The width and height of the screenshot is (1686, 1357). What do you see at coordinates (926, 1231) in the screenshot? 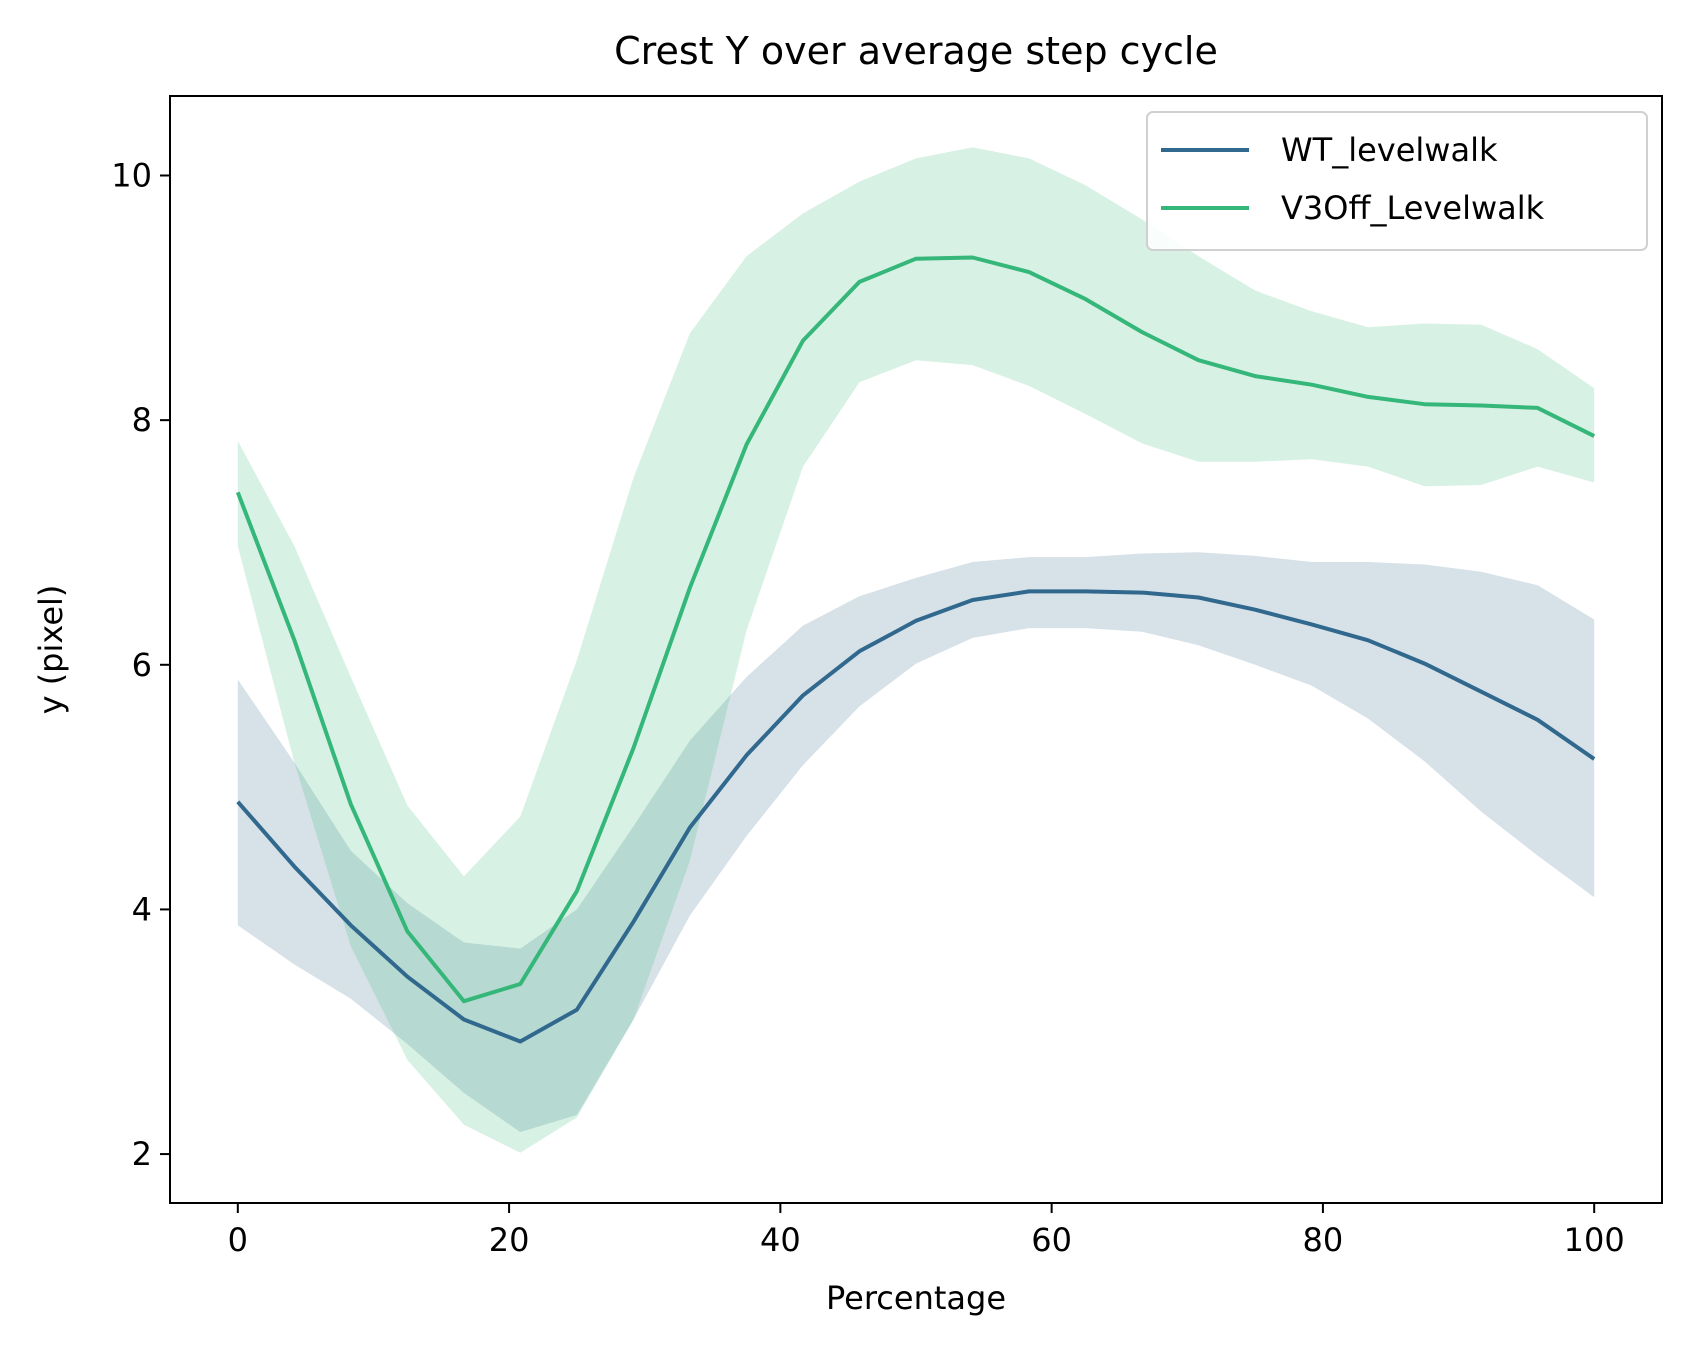
I see `x-axis: 0 20 40 60 80 100` at bounding box center [926, 1231].